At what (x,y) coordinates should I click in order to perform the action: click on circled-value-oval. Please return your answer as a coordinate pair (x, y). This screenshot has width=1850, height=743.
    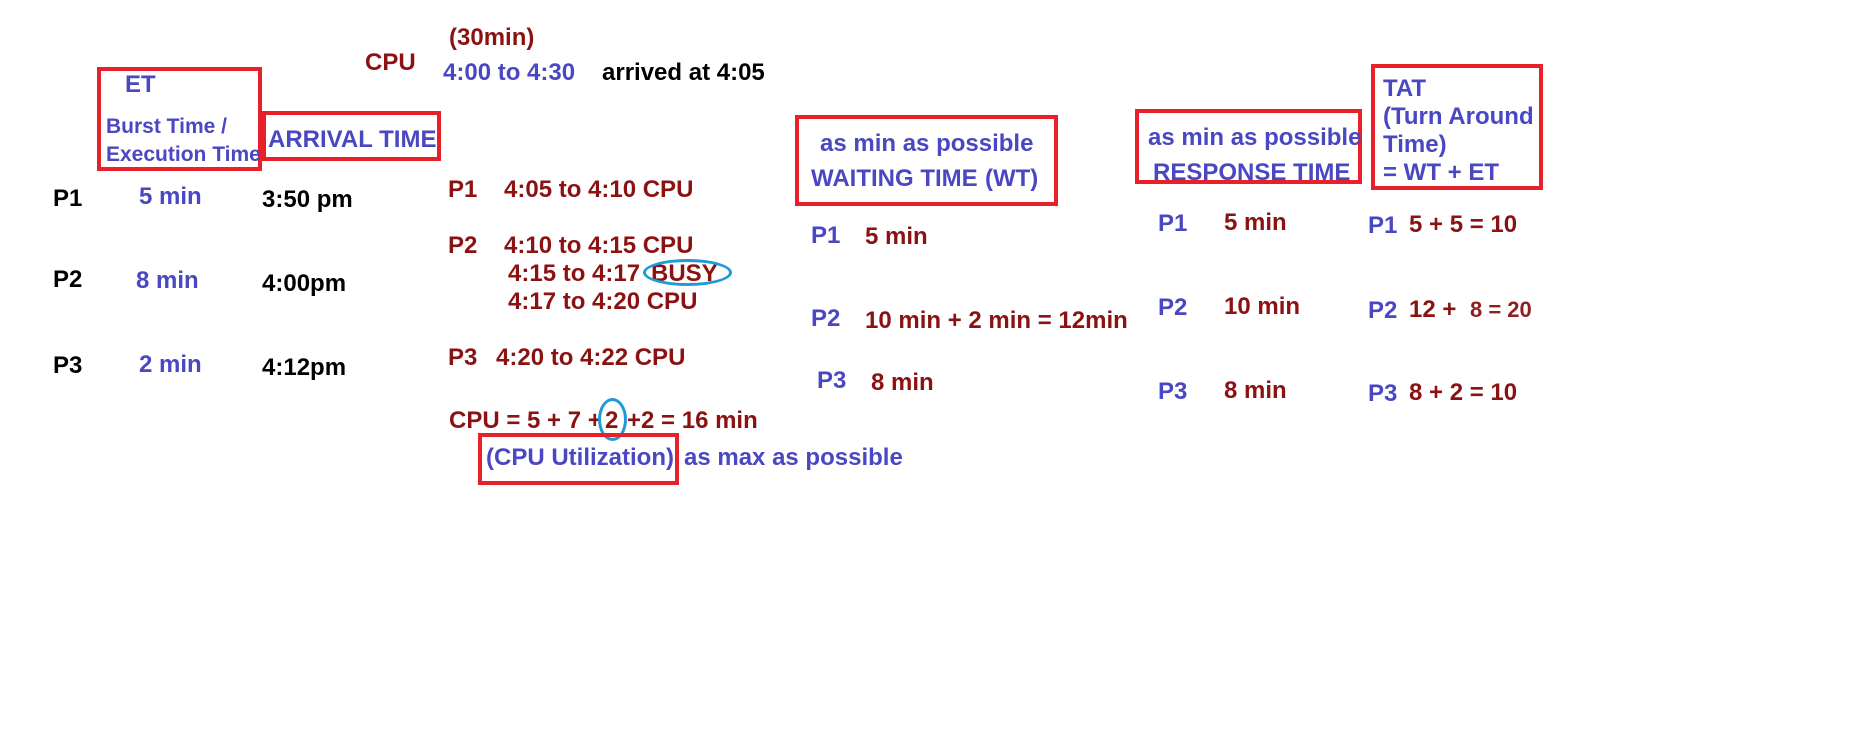
    Looking at the image, I should click on (612, 419).